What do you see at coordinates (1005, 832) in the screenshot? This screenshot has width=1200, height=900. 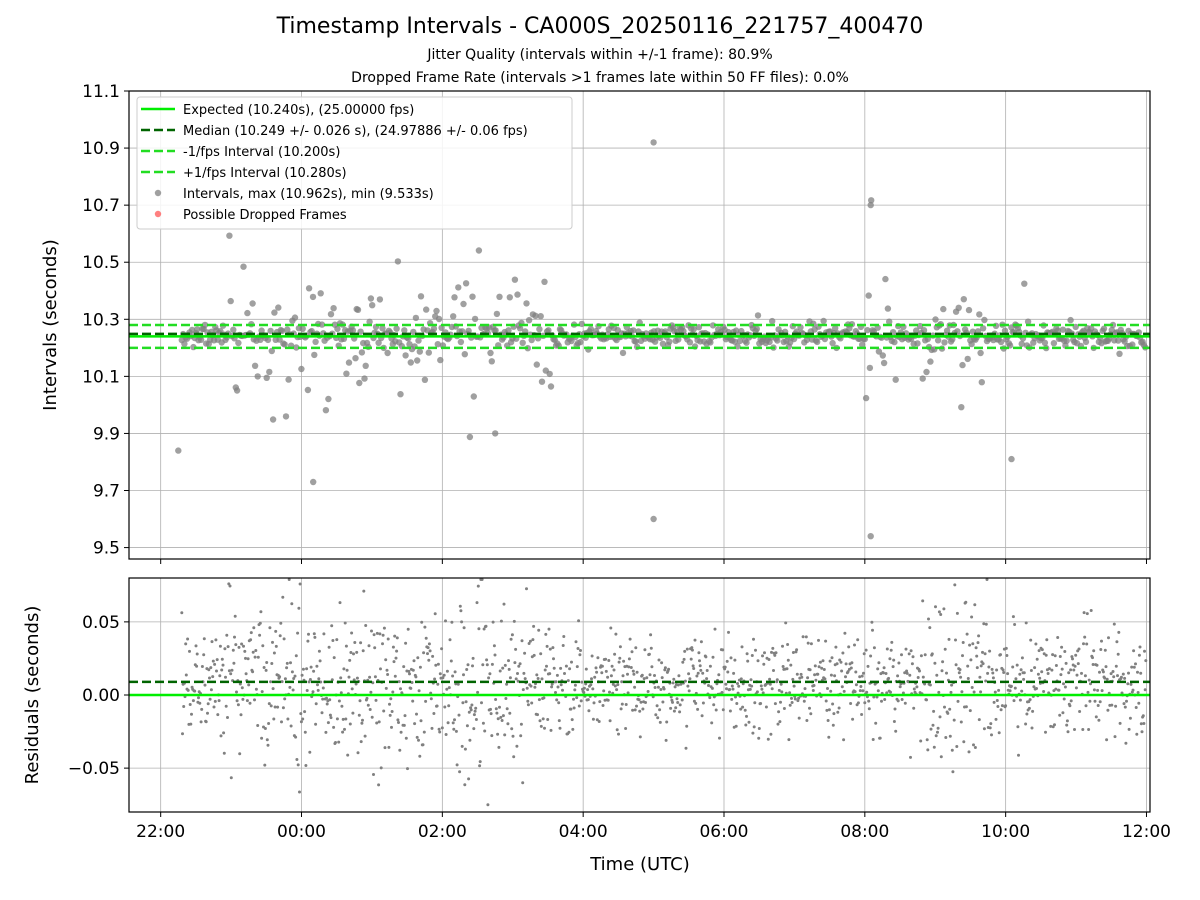 I see `x-tick-label: 10:00` at bounding box center [1005, 832].